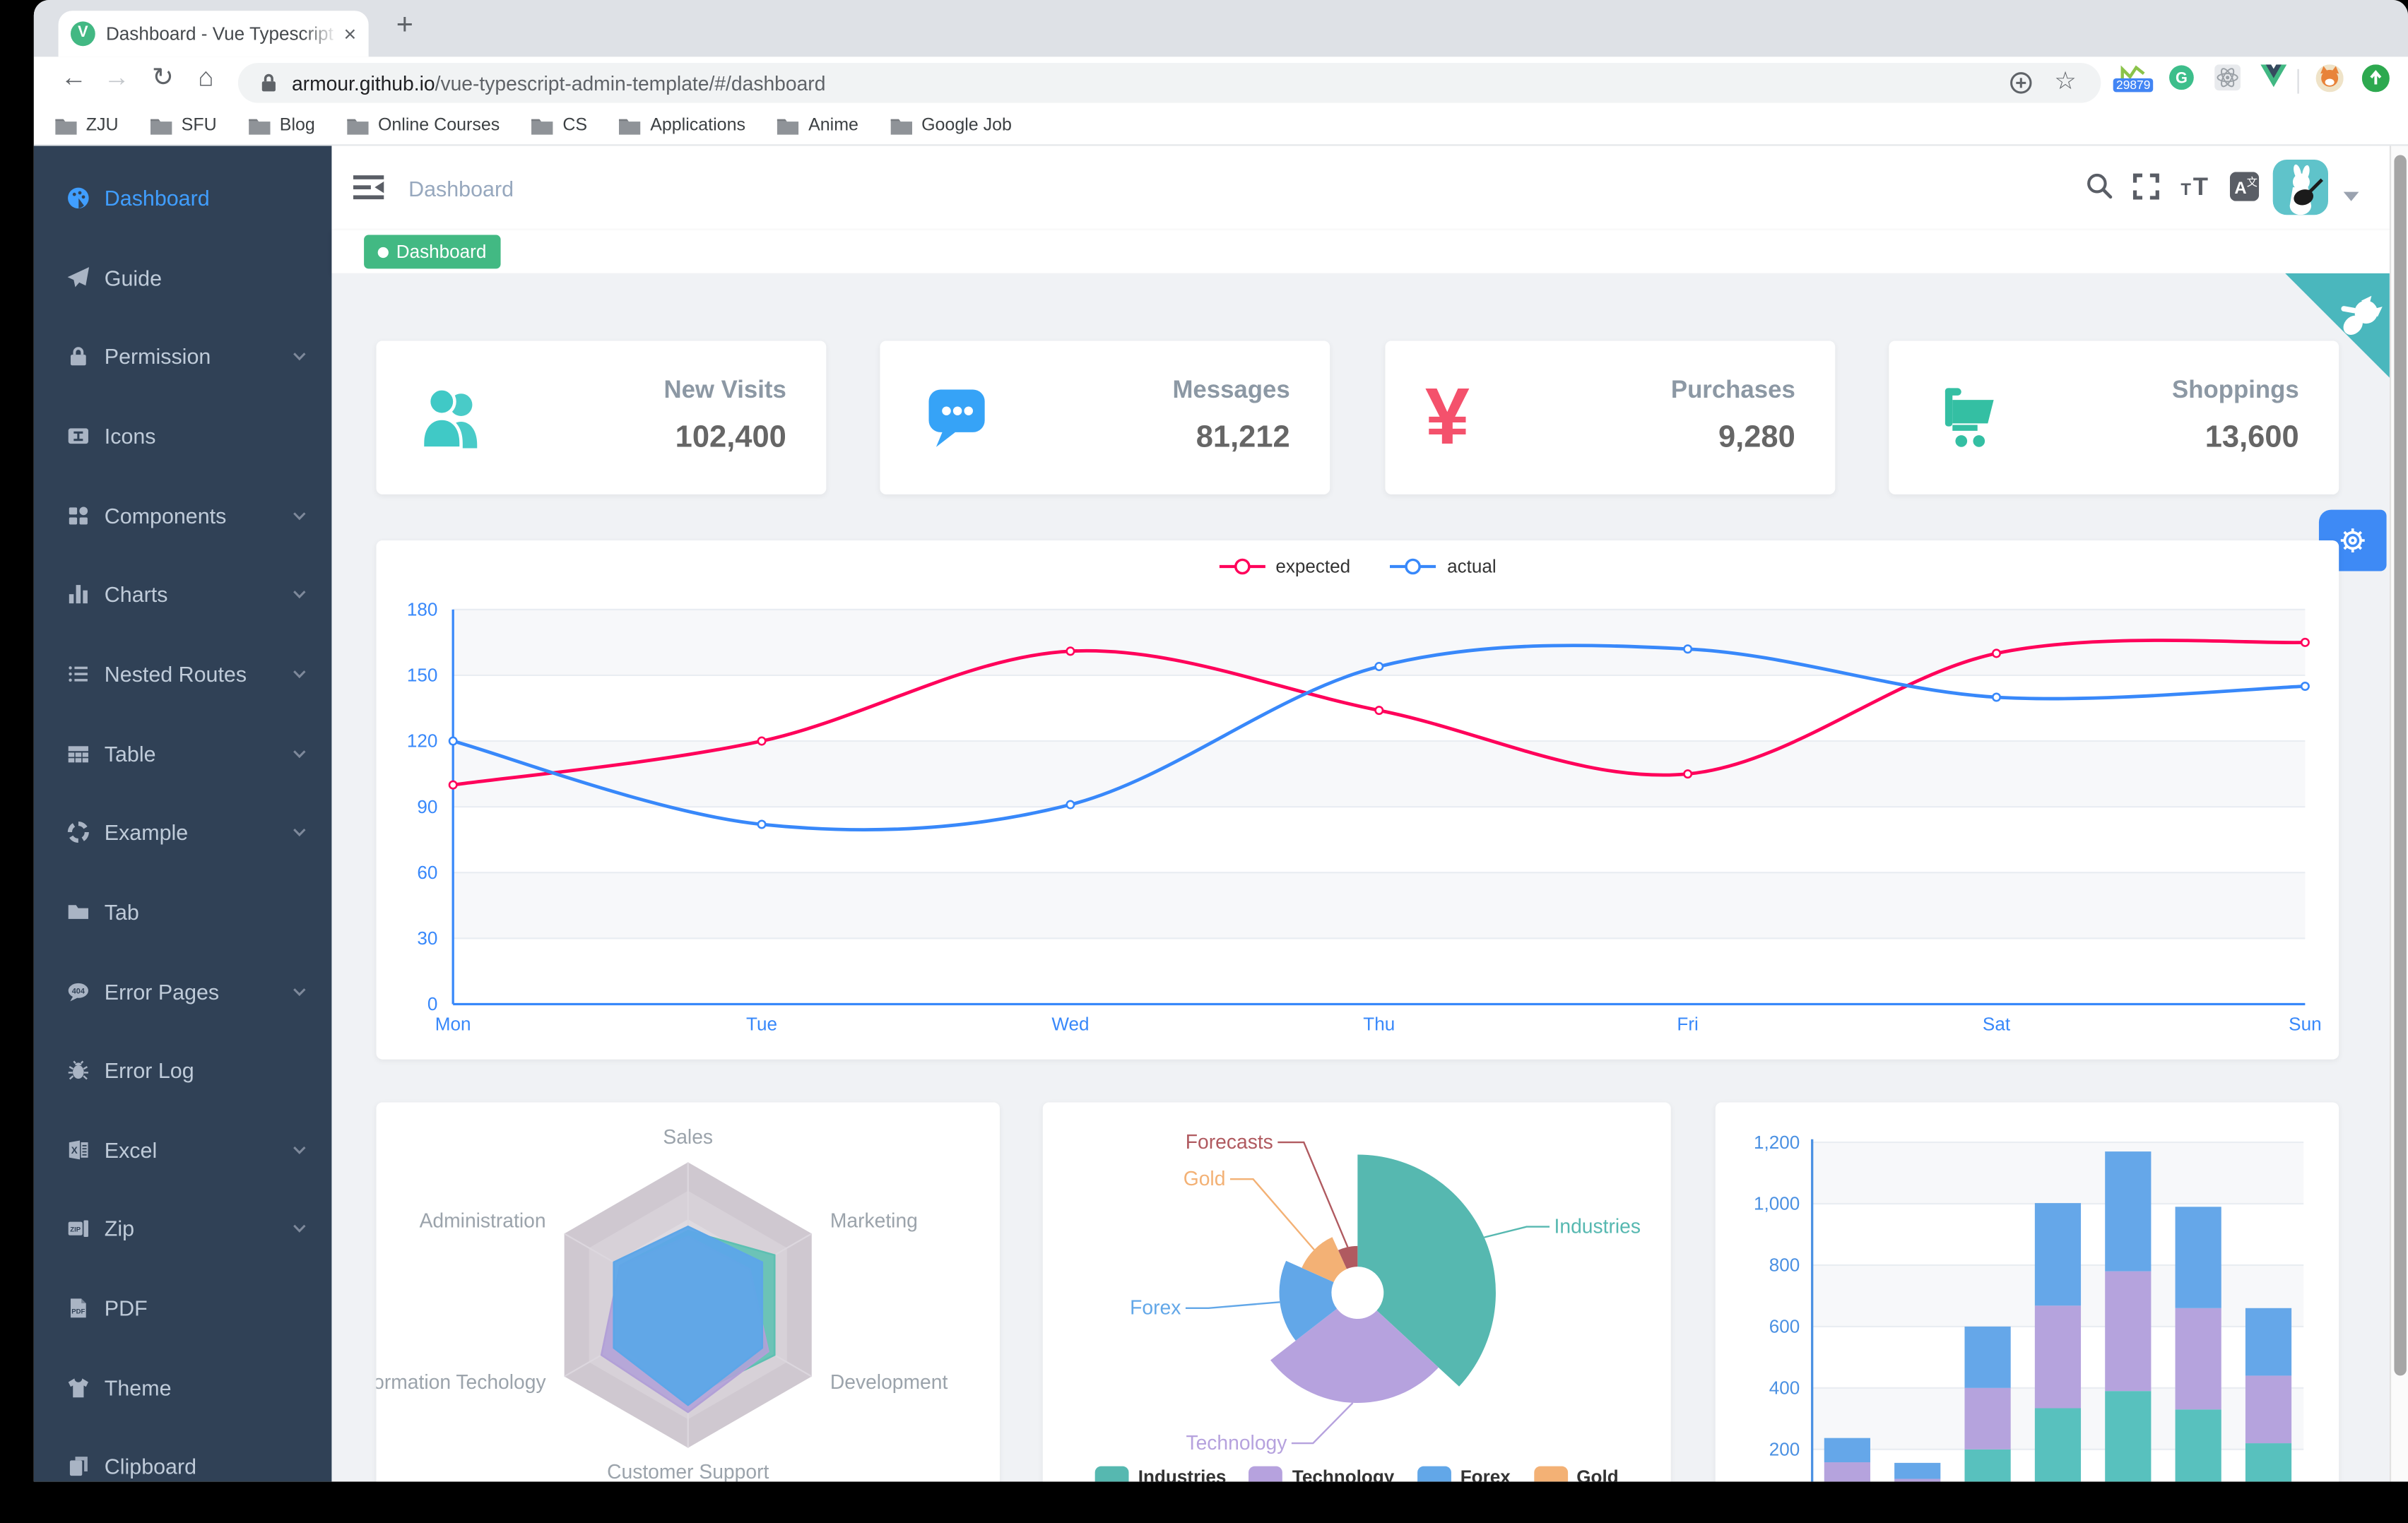 The height and width of the screenshot is (1523, 2408). Describe the element at coordinates (183, 198) in the screenshot. I see `sidebar-item-dashboard: Dashboard` at that location.